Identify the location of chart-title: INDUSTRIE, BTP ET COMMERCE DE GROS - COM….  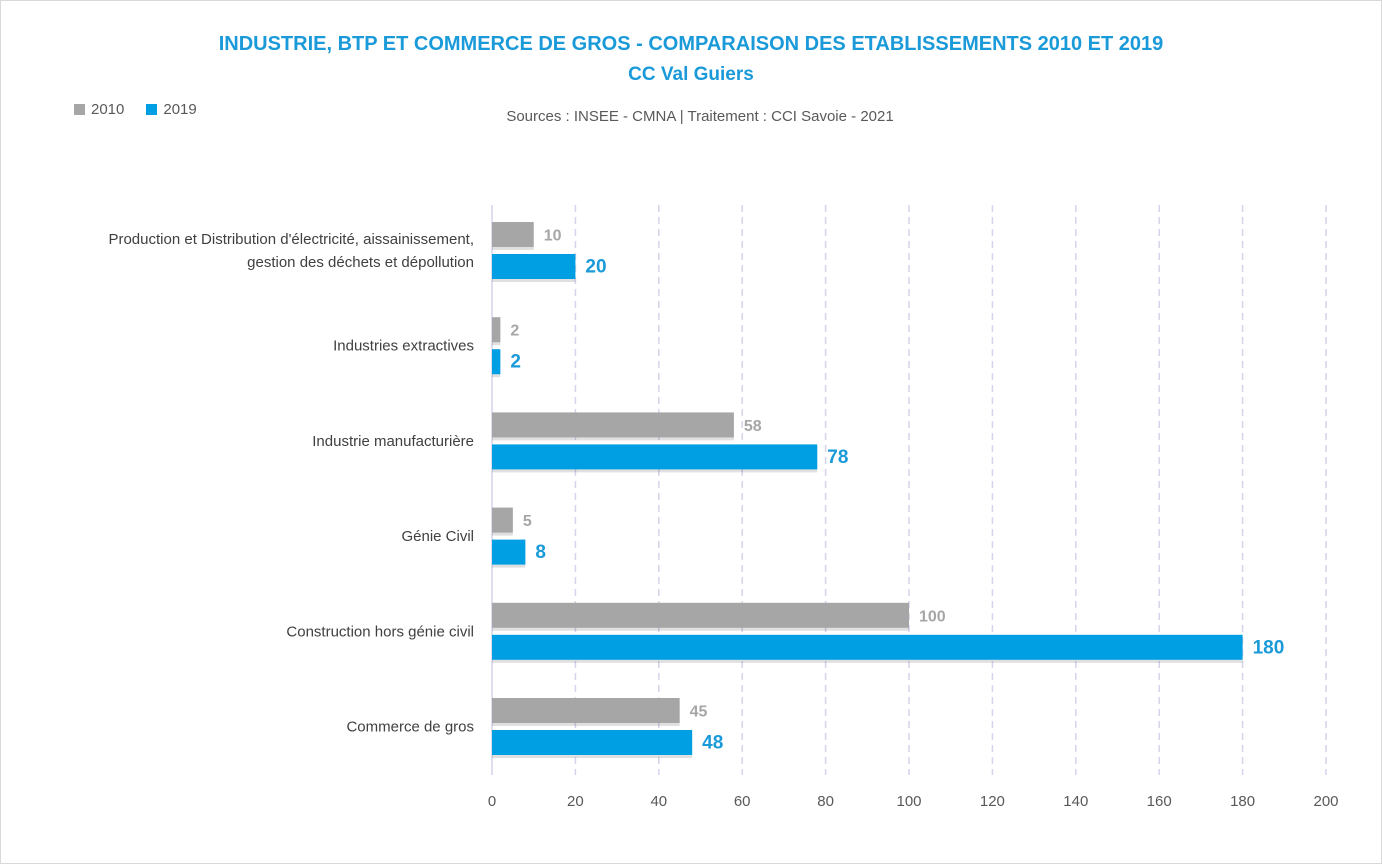
(691, 44).